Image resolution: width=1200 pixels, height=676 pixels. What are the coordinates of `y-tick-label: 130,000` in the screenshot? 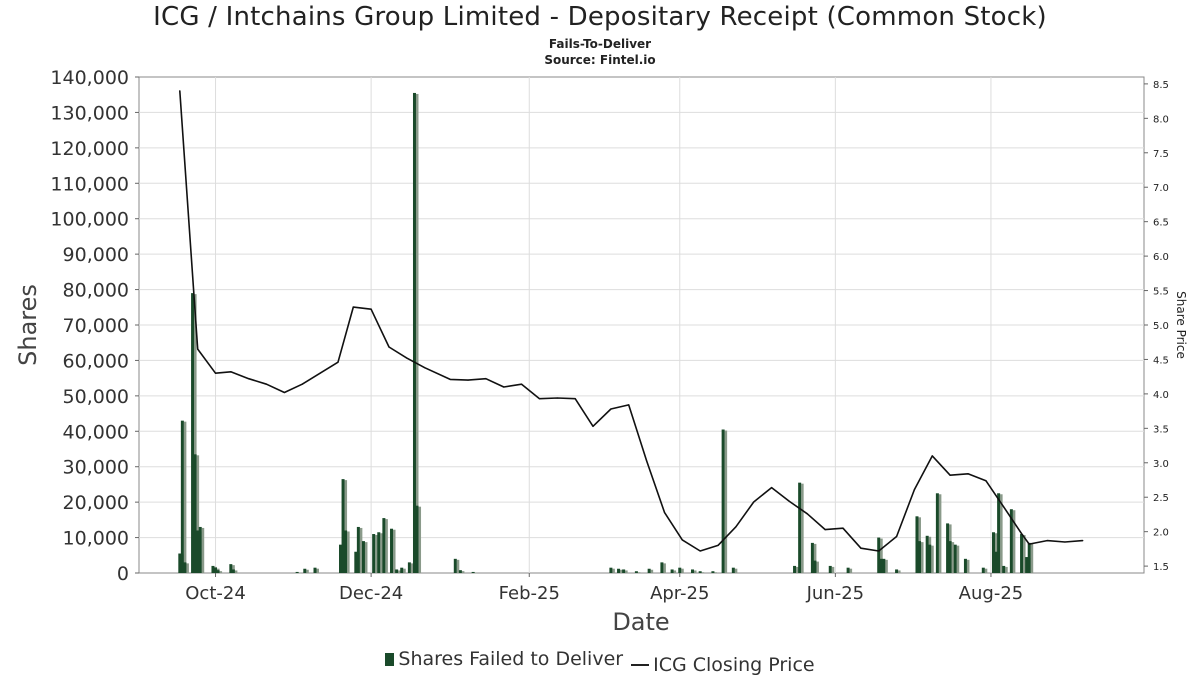 It's located at (89, 113).